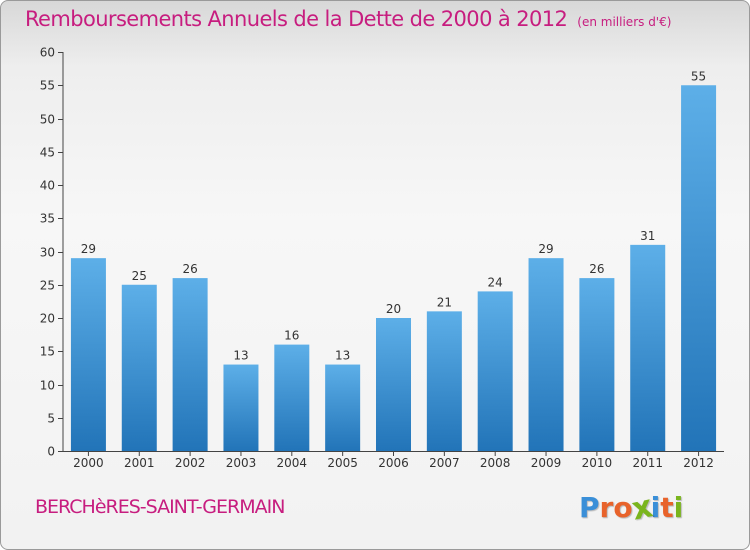 This screenshot has width=750, height=550. I want to click on x-tick-label: 2004, so click(292, 463).